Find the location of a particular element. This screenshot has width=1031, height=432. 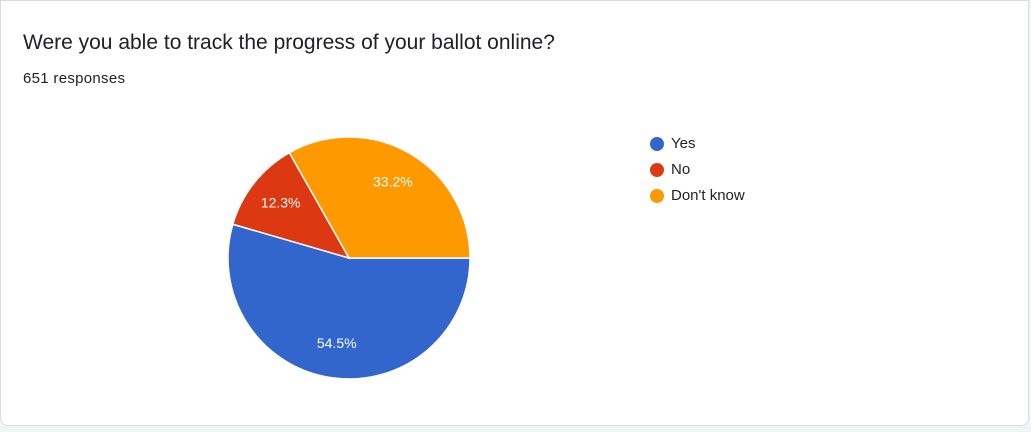

legend-label: Don't know is located at coordinates (708, 195).